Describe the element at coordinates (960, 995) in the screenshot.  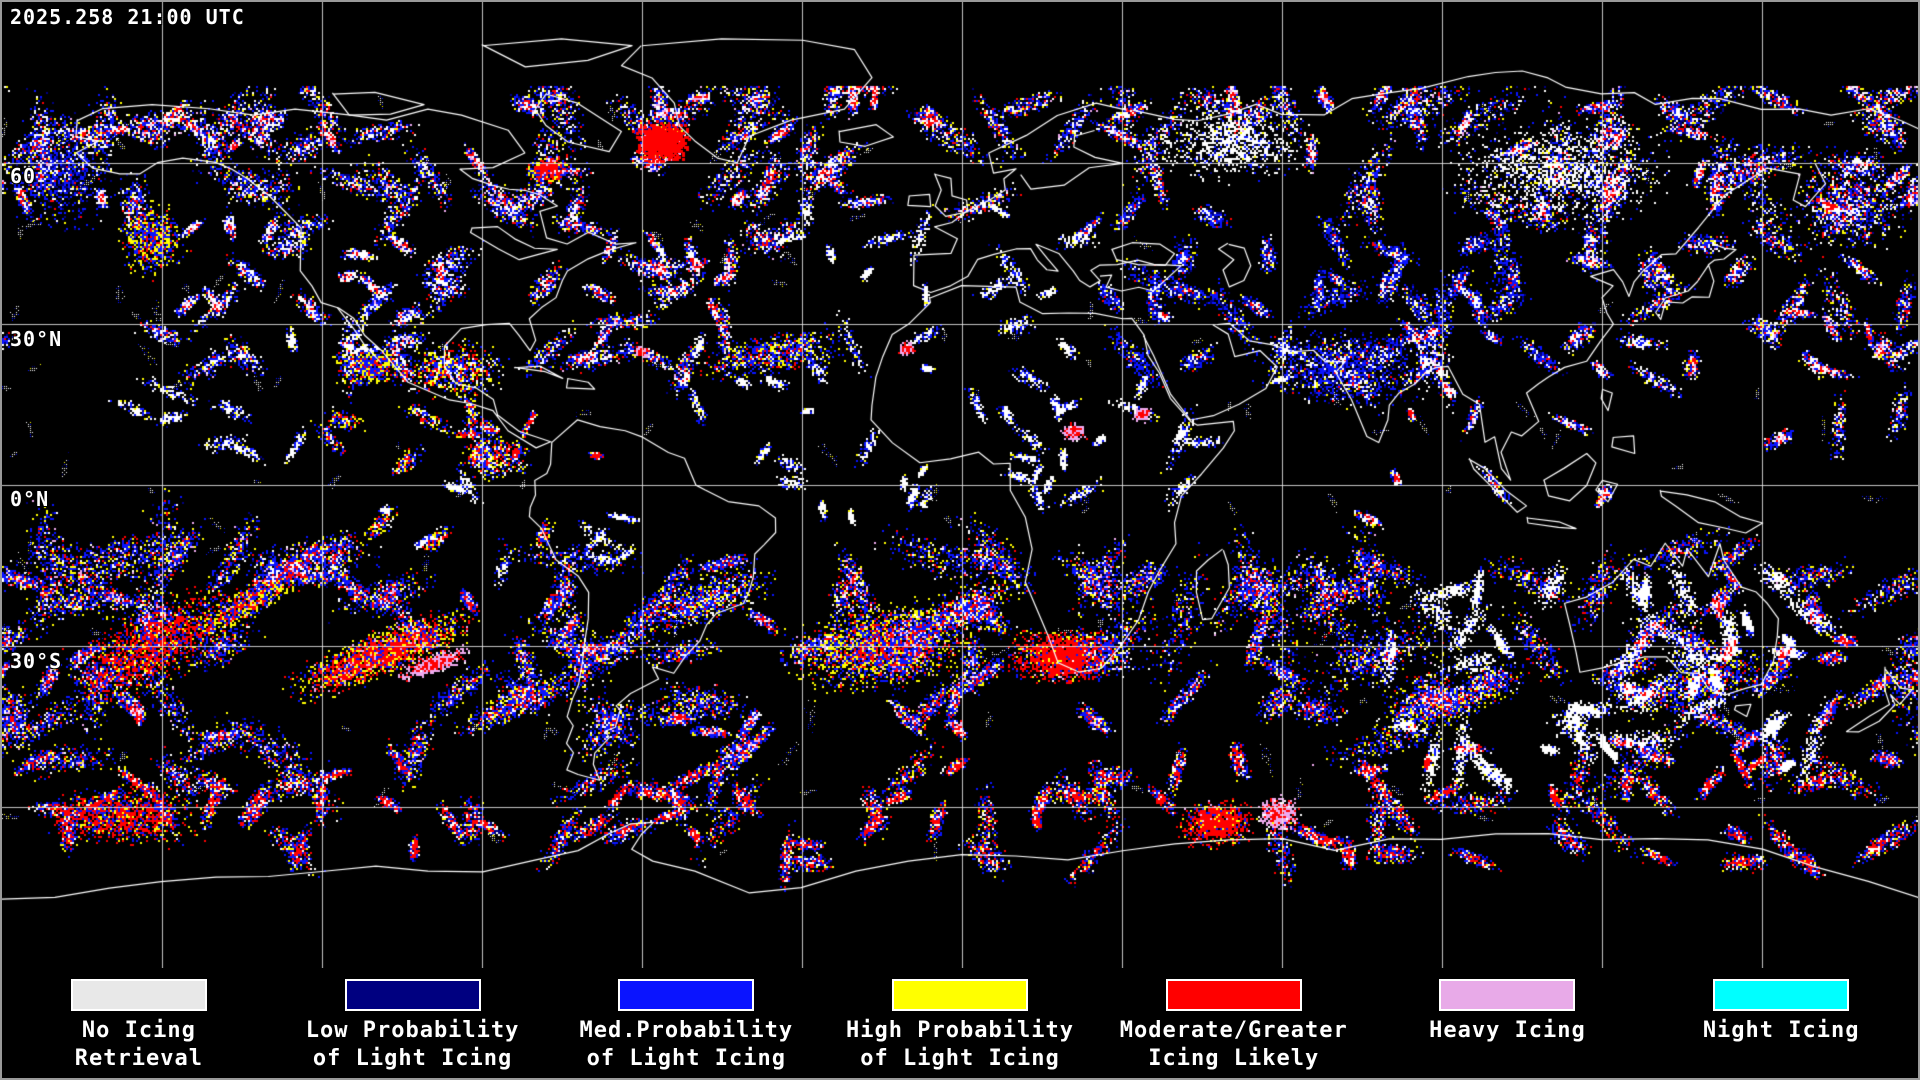
I see `legend-swatch-high-prob` at that location.